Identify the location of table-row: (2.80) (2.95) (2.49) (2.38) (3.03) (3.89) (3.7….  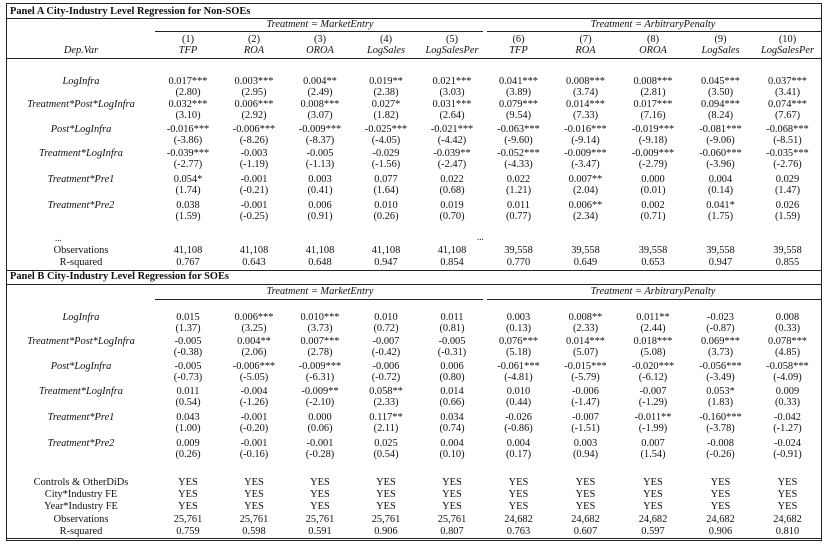
(414, 92).